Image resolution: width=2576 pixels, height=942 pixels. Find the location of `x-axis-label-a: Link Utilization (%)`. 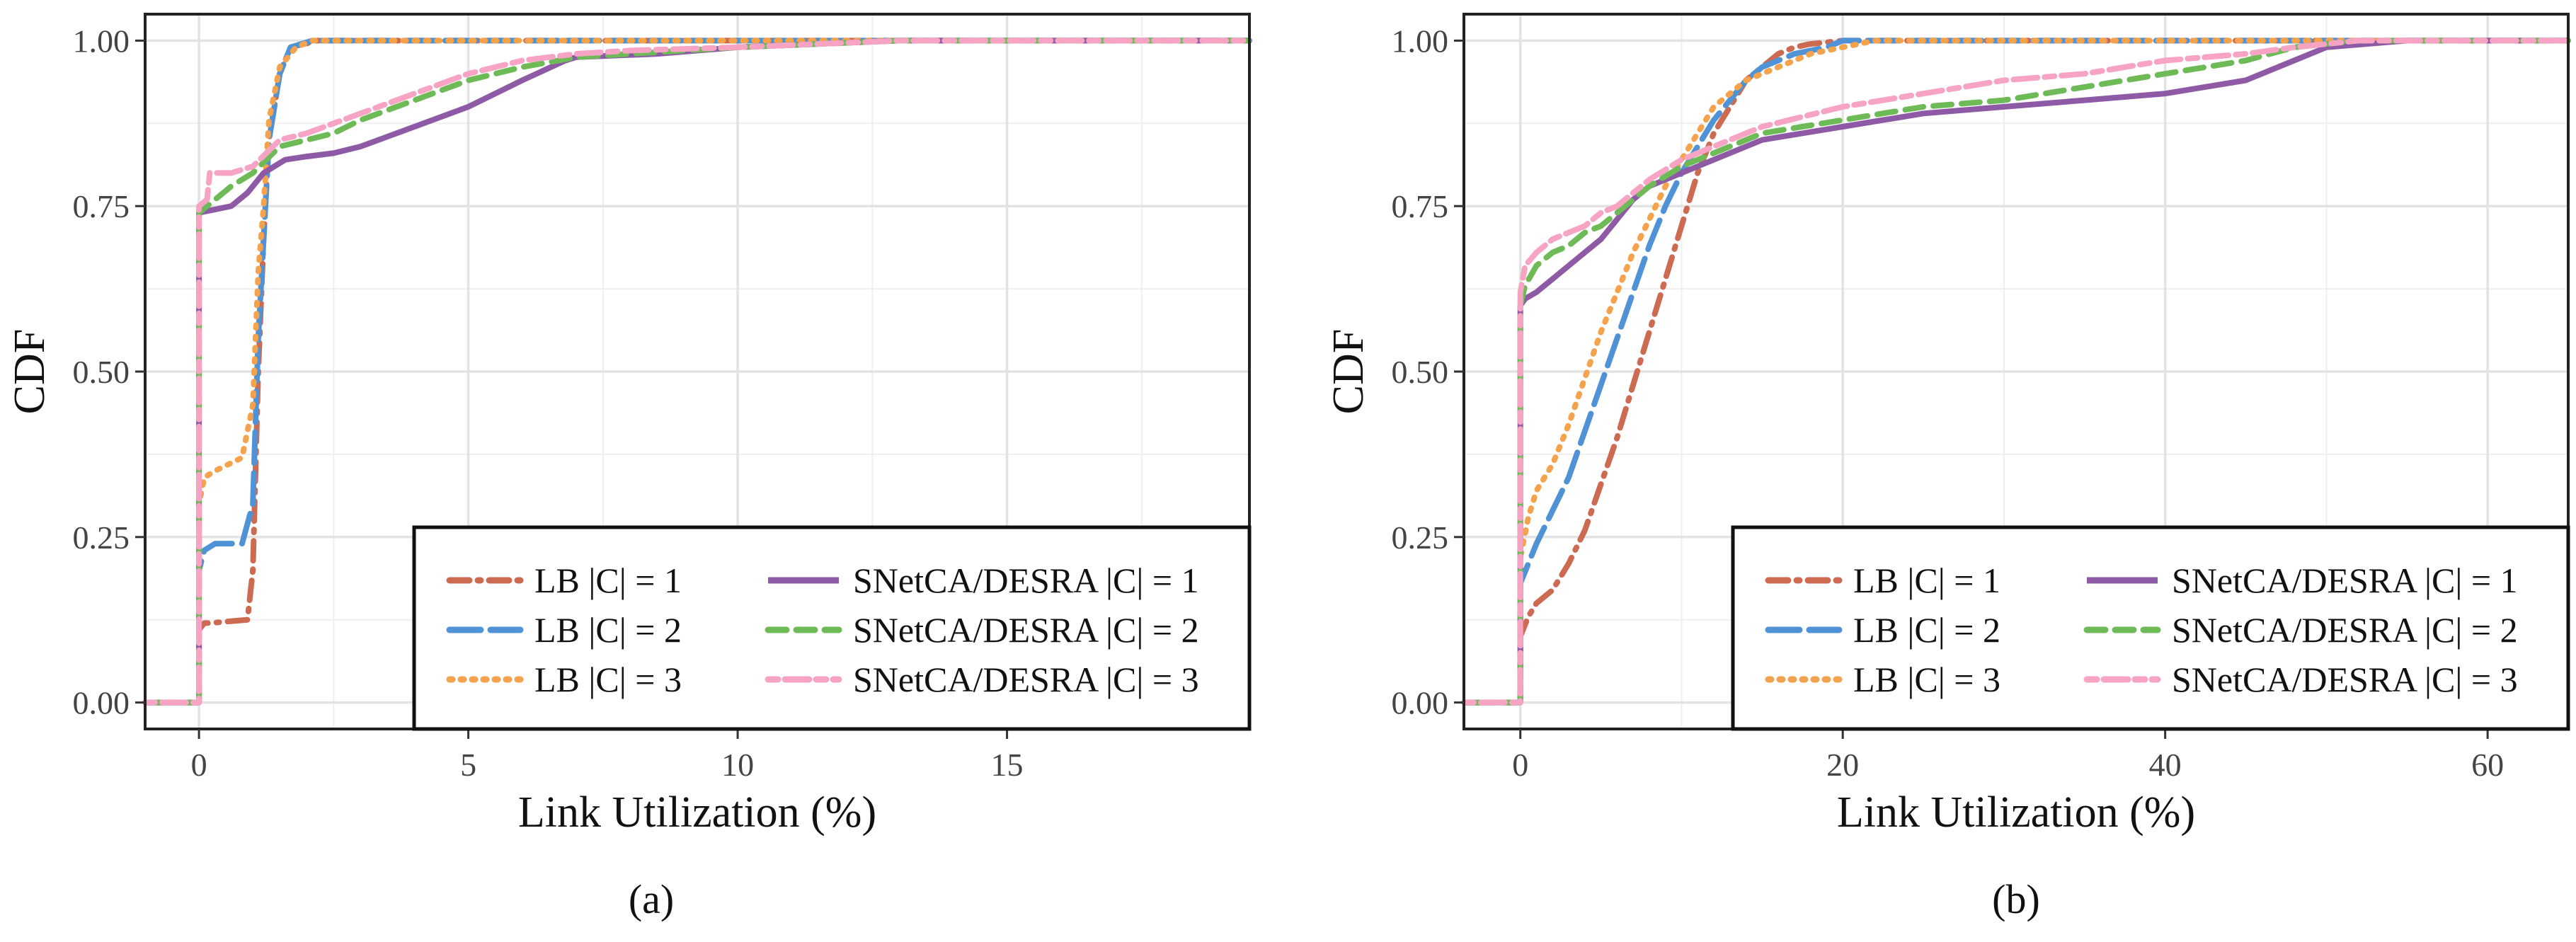

x-axis-label-a: Link Utilization (%) is located at coordinates (697, 812).